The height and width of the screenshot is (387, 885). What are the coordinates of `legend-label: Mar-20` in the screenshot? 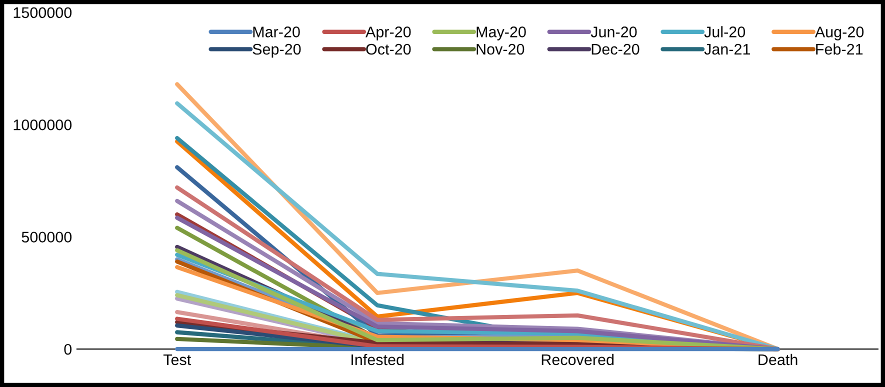 It's located at (276, 32).